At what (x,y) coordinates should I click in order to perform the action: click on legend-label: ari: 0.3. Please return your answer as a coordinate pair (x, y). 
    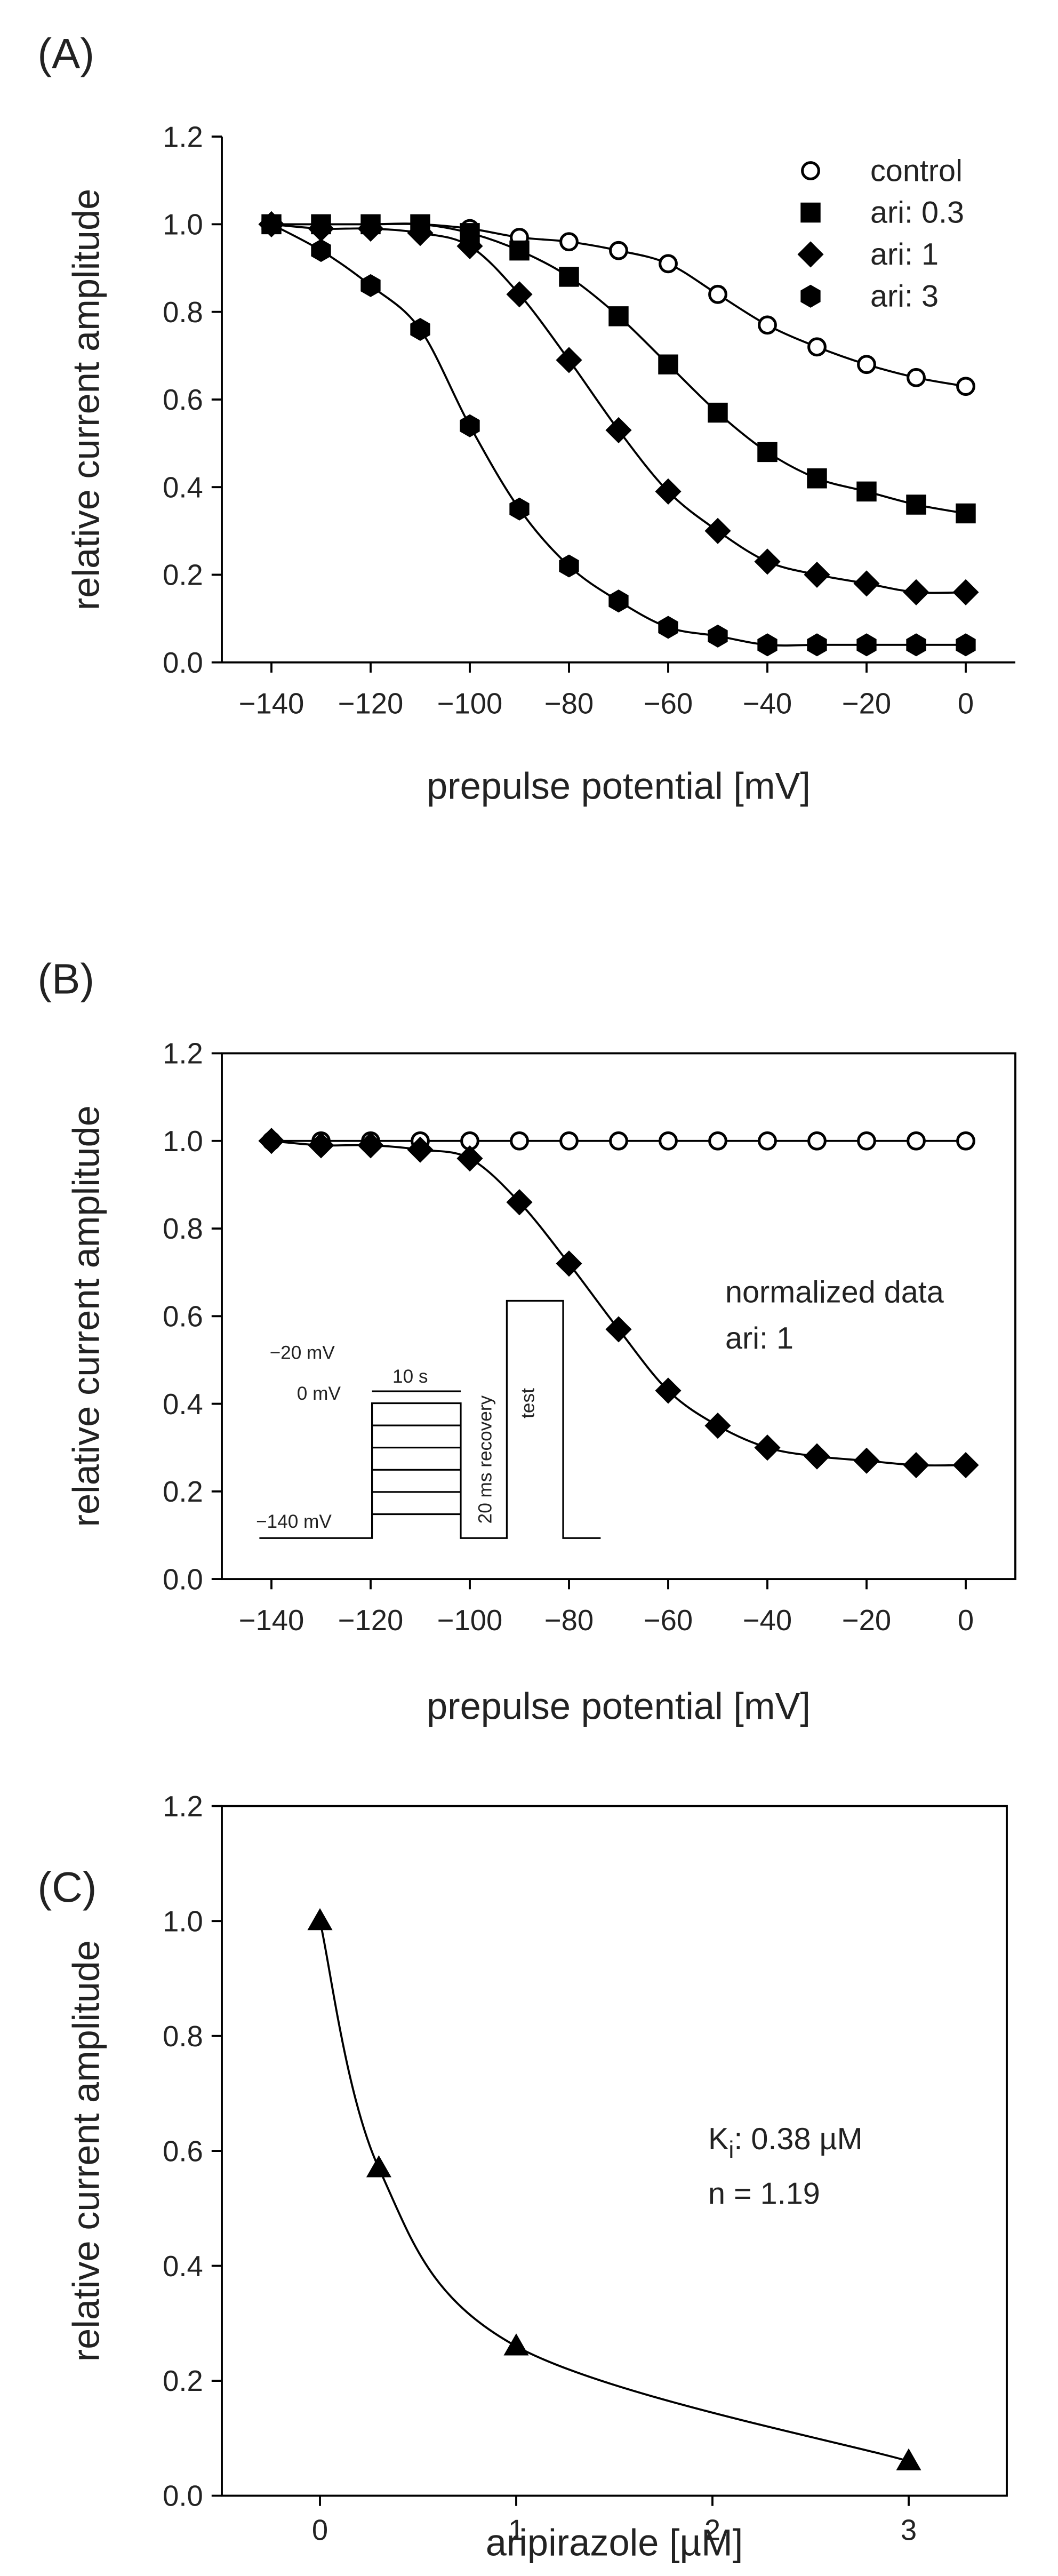
    Looking at the image, I should click on (917, 213).